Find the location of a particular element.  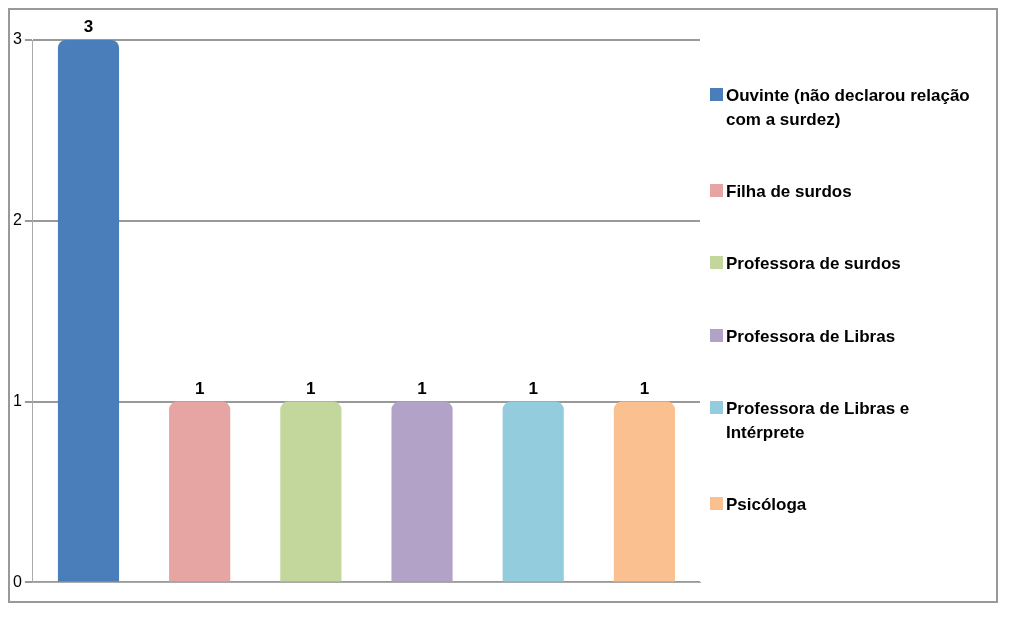

legend-label: Psicóloga is located at coordinates (766, 504).